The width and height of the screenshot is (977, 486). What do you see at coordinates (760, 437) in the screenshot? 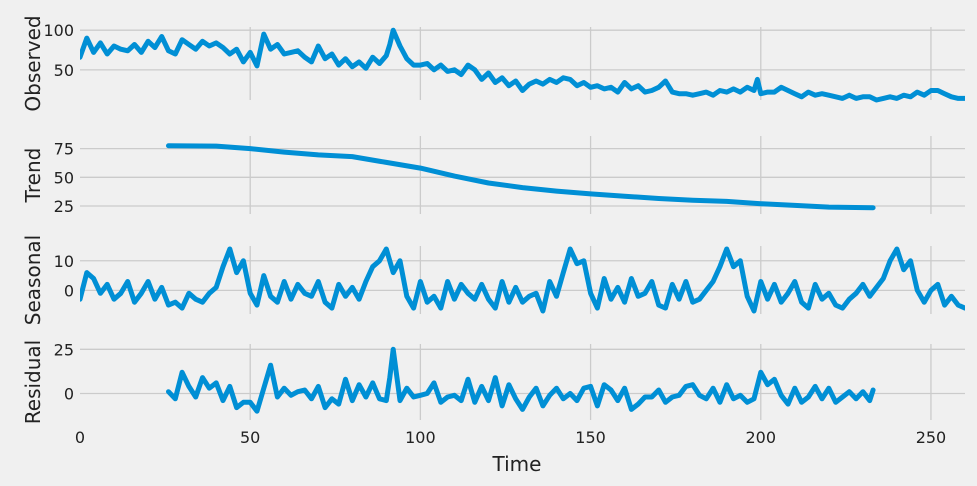
I see `x-tick-label: 200` at bounding box center [760, 437].